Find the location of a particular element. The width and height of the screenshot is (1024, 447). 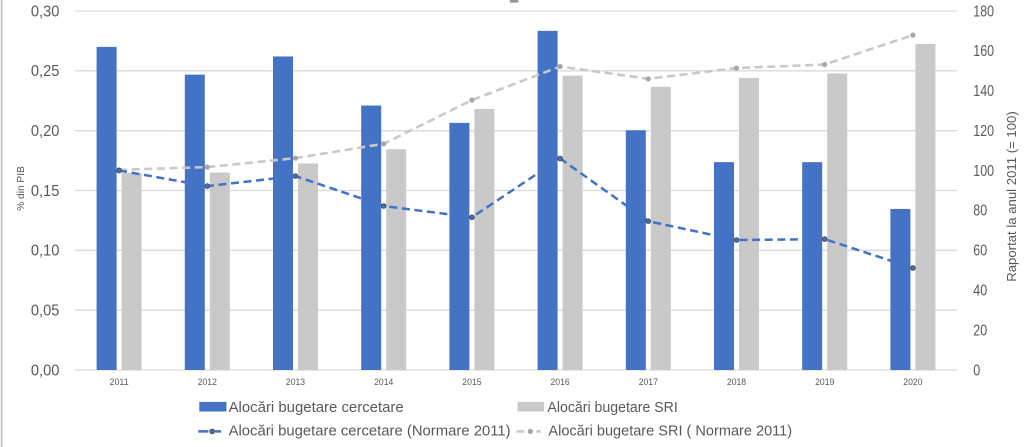

svg-text: % din PIB is located at coordinates (21, 188).